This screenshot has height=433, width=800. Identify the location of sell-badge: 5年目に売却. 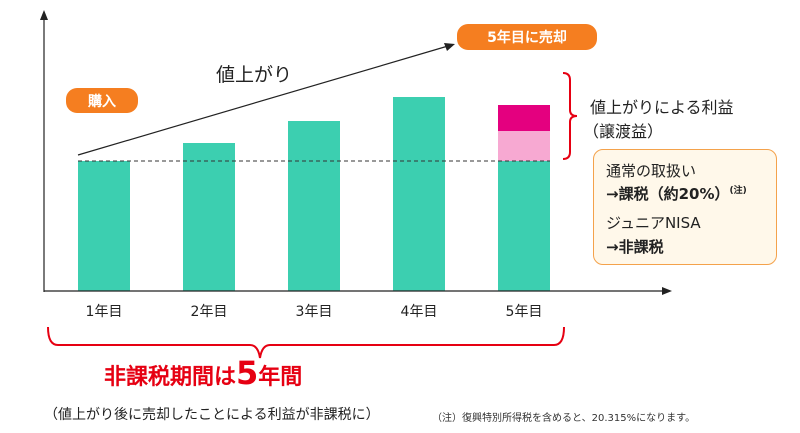
(527, 37).